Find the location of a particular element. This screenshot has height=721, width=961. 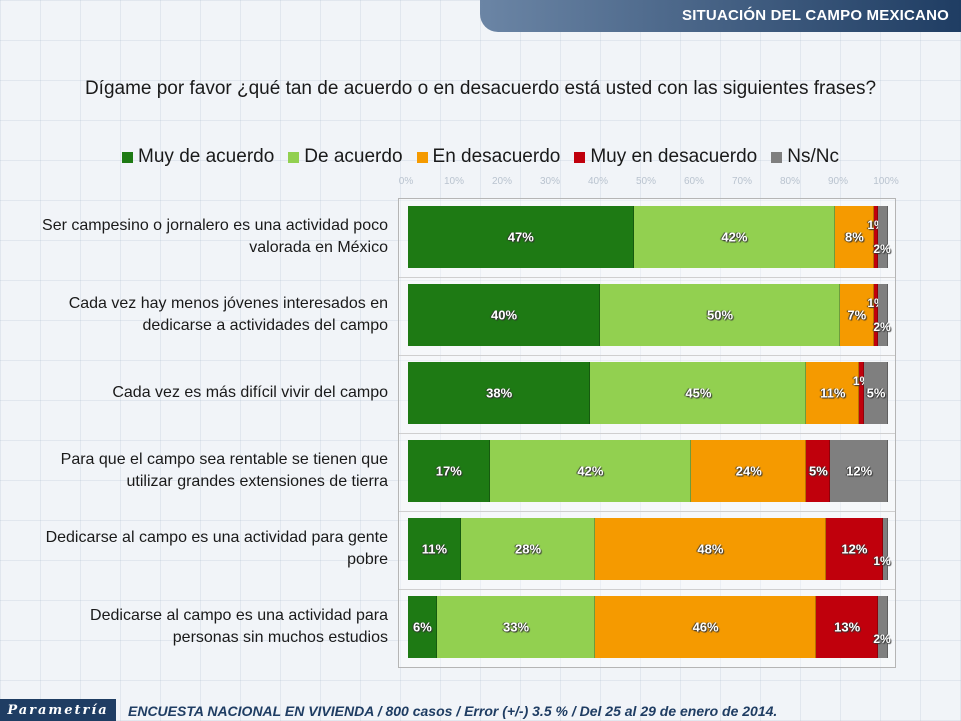

legend-item: En desacuerdo is located at coordinates (488, 157).